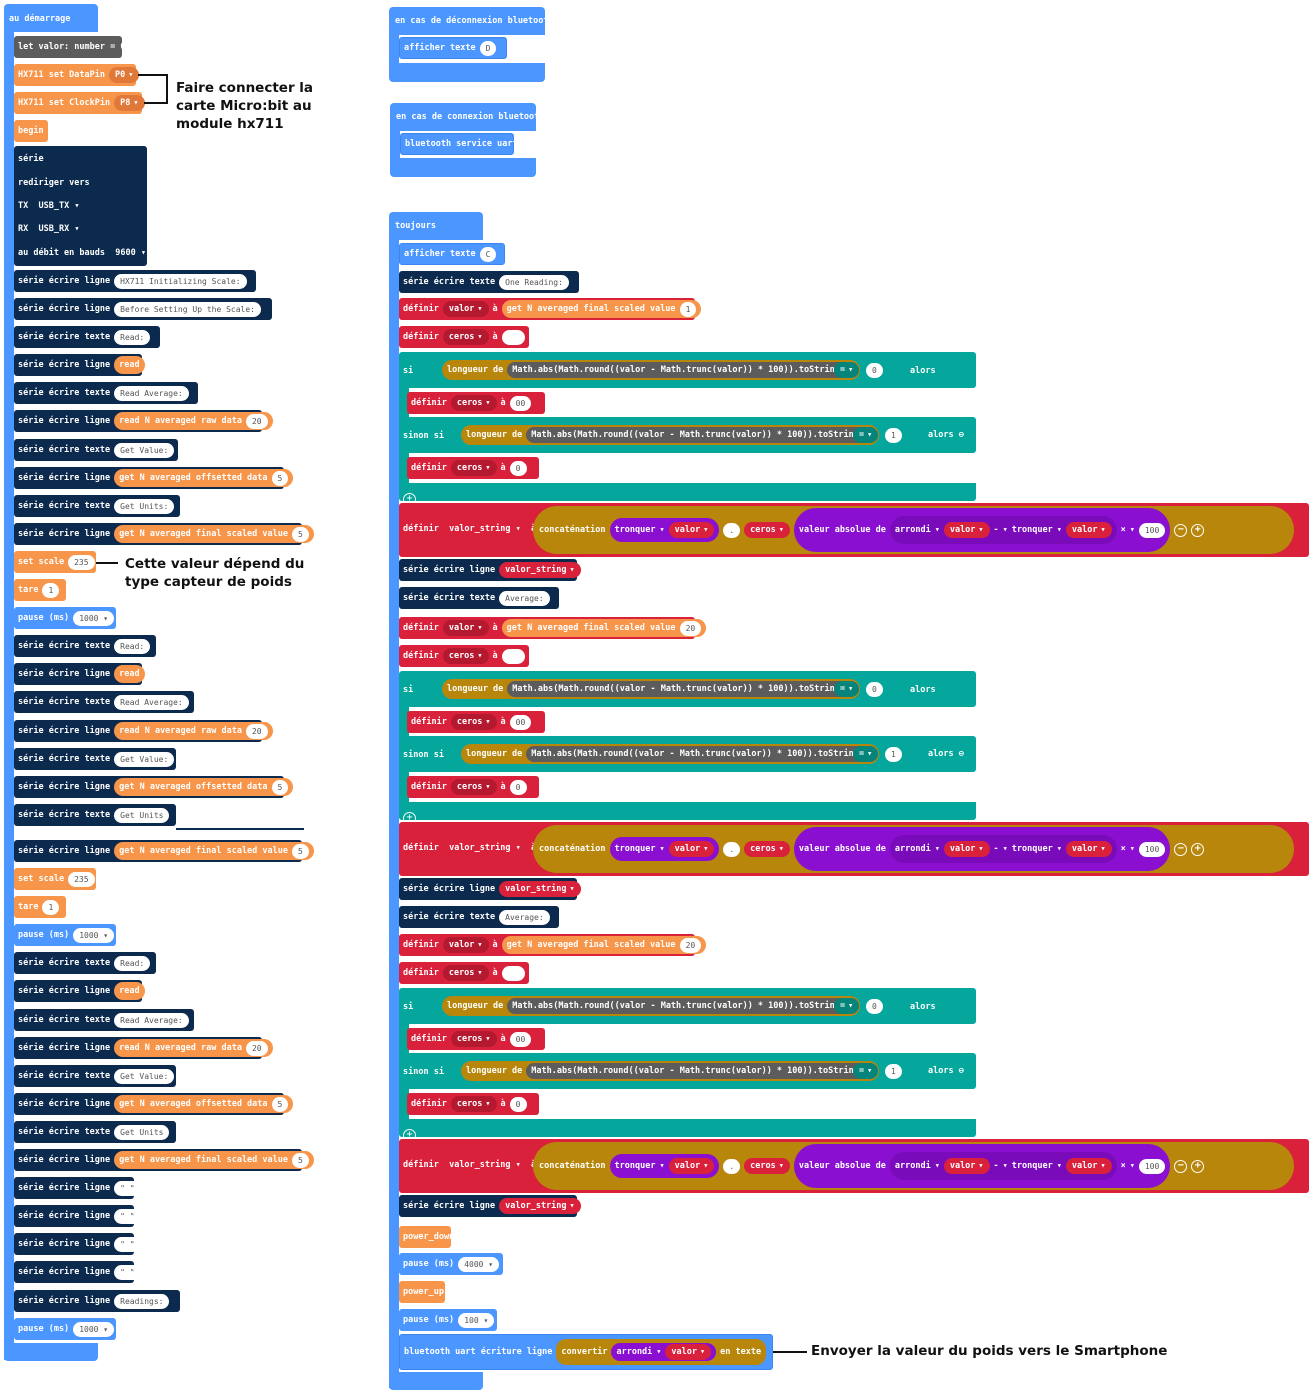 This screenshot has width=1314, height=1396. What do you see at coordinates (204, 478) in the screenshot?
I see `get-offset-reporter: get N averaged offsetted data 5` at bounding box center [204, 478].